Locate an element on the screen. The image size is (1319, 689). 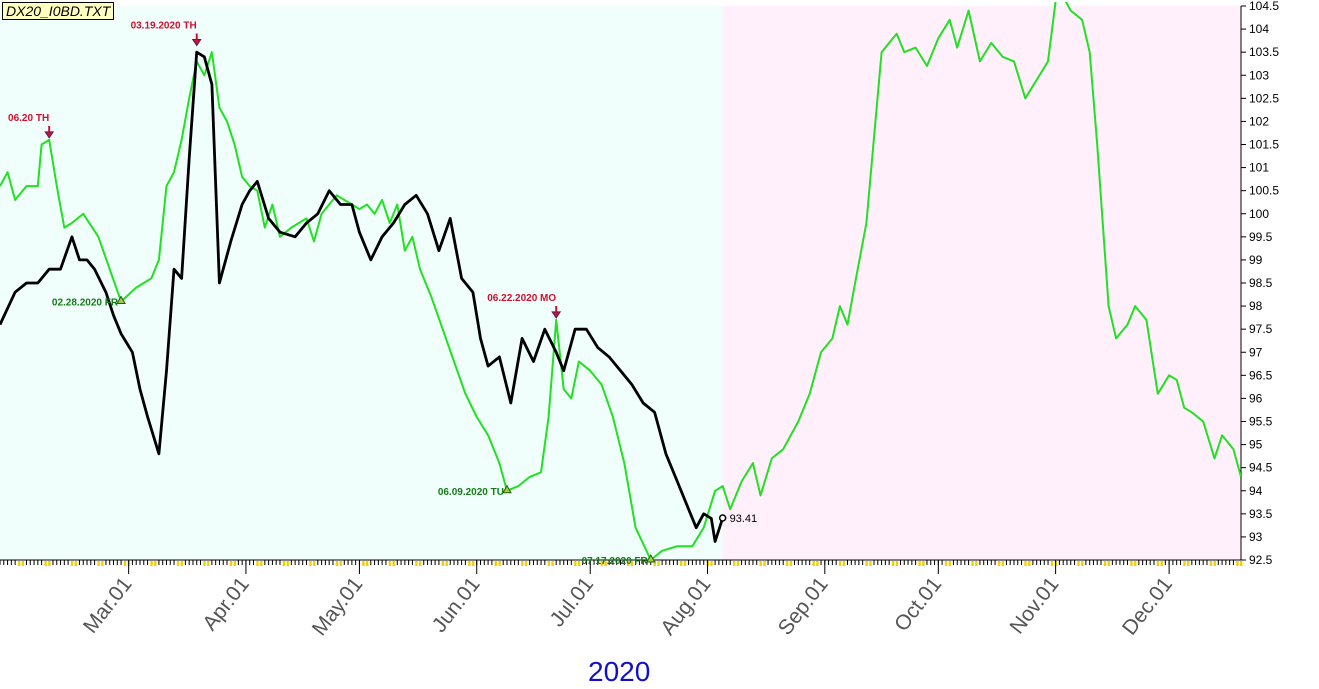
x-tick-label: Nov.01 is located at coordinates (1034, 605).